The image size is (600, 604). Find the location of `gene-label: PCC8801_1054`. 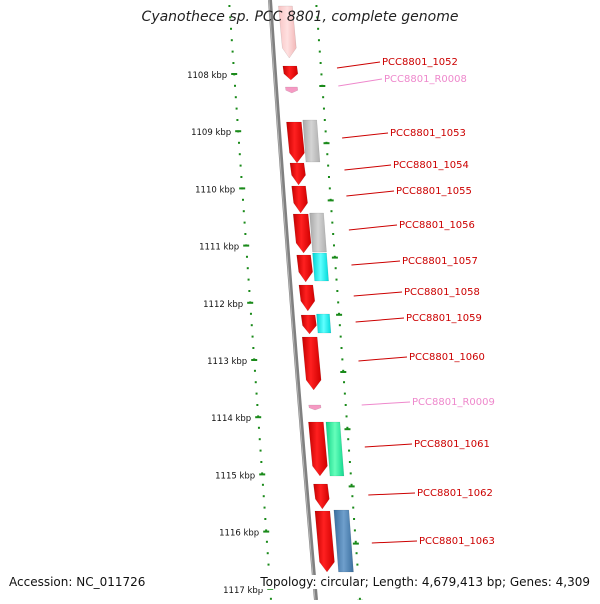

gene-label: PCC8801_1054 is located at coordinates (431, 165).